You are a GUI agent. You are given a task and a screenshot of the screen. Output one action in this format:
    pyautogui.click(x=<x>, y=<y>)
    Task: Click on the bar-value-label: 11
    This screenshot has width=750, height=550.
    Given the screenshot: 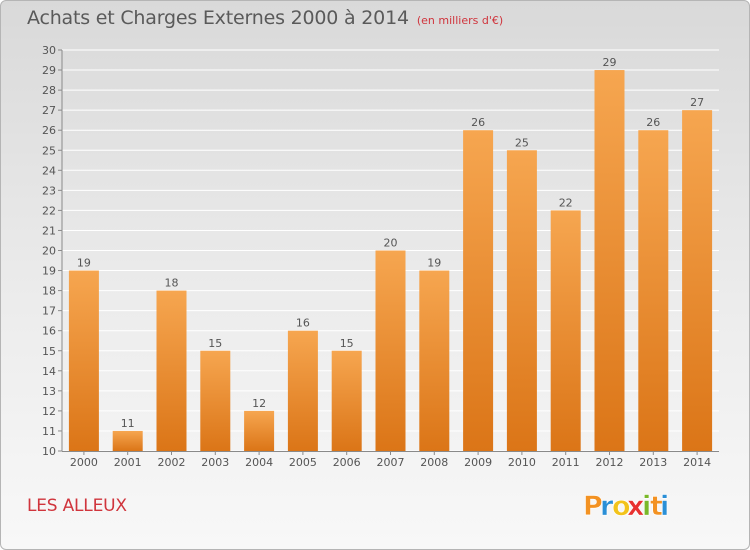 What is the action you would take?
    pyautogui.click(x=128, y=423)
    